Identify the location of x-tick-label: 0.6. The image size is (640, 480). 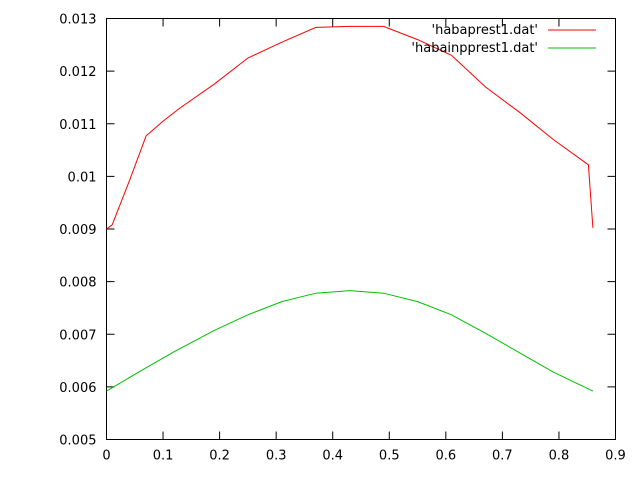
(445, 456).